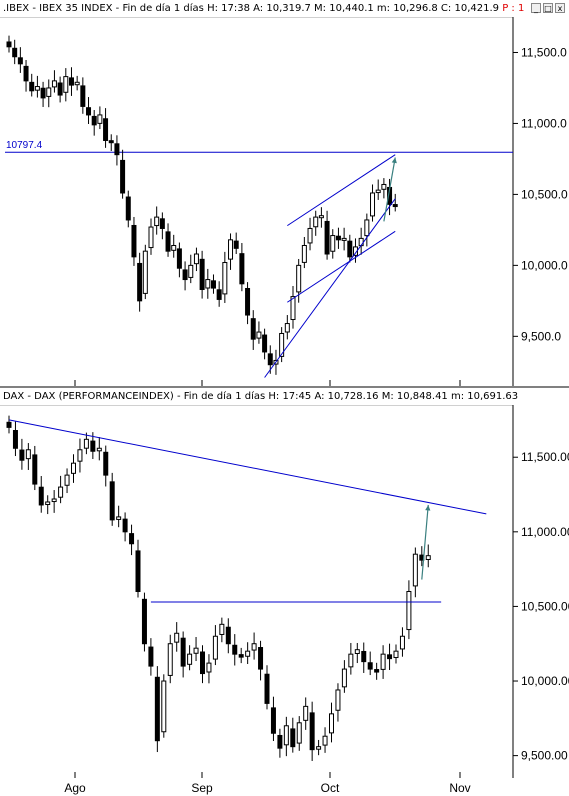 This screenshot has height=796, width=569. I want to click on close-button: x, so click(560, 8).